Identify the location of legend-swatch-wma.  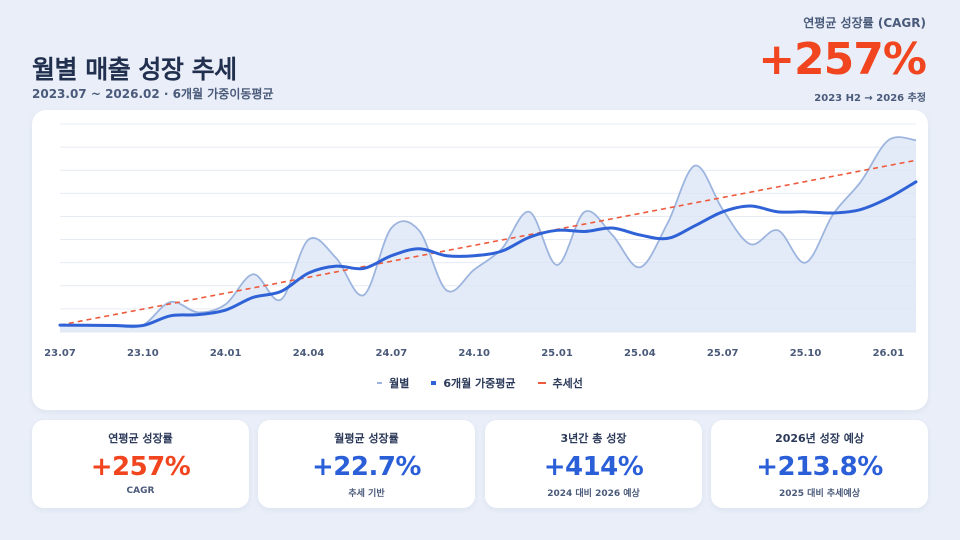
(434, 383).